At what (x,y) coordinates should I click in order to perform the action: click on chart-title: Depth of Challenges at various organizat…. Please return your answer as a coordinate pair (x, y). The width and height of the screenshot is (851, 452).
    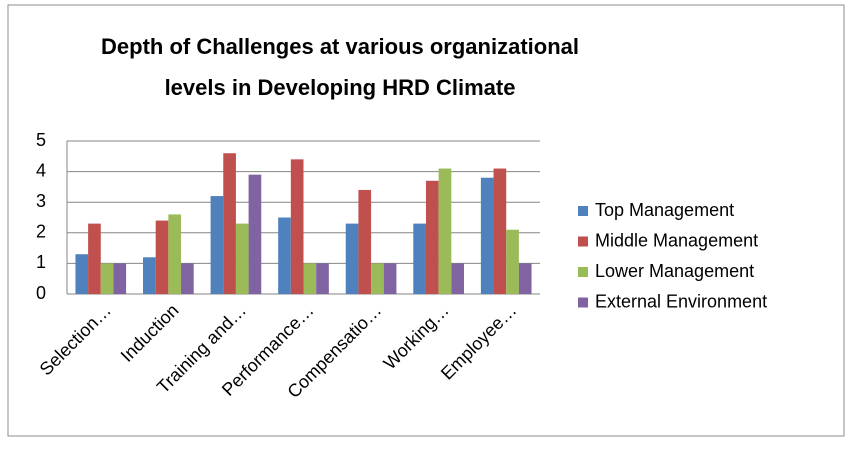
    Looking at the image, I should click on (340, 46).